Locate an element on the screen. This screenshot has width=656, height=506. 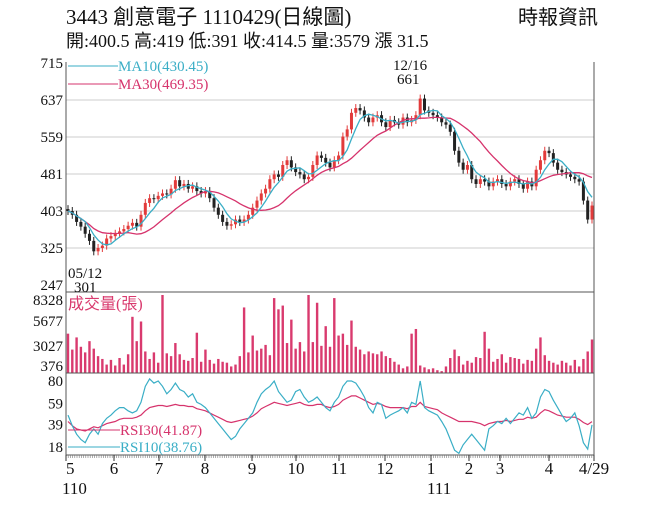
x-year-label: 110 is located at coordinates (74, 488).